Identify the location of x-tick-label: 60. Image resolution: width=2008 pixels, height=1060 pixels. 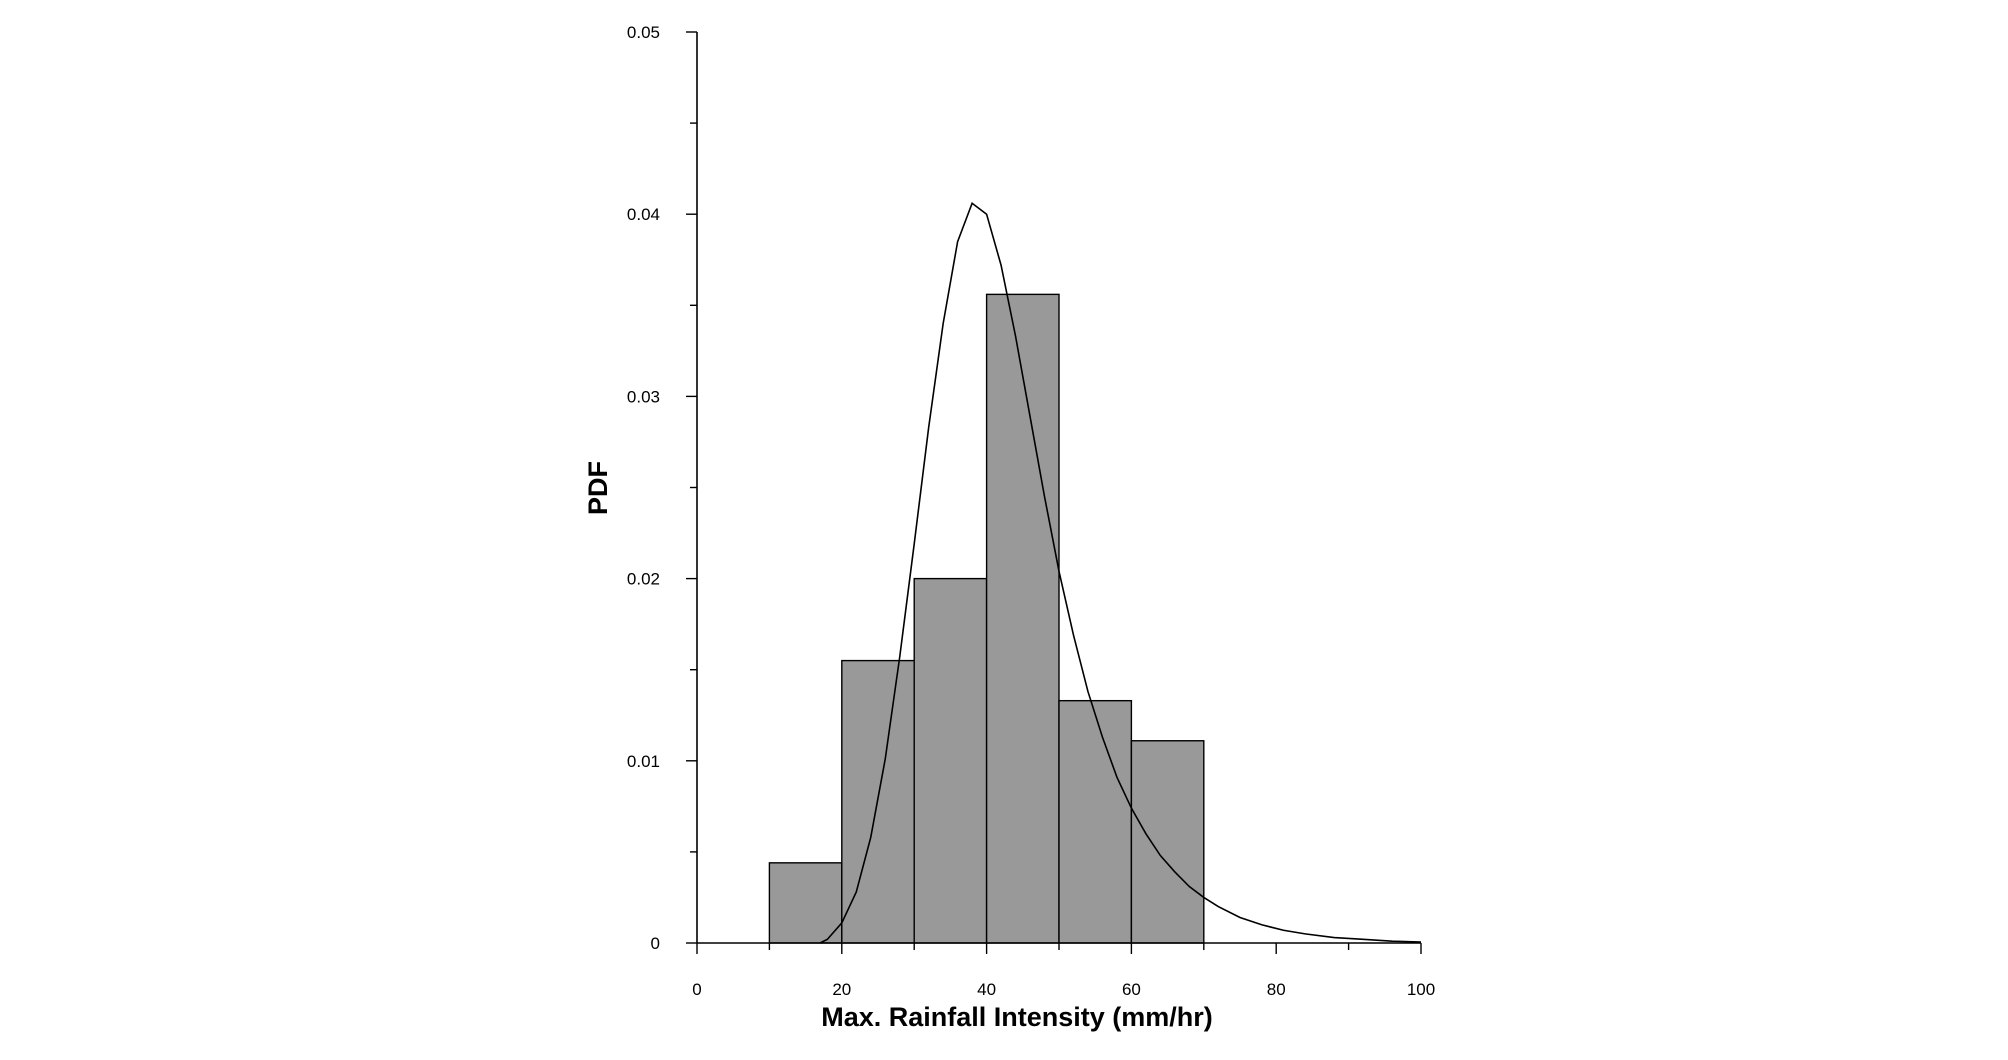
(1131, 989).